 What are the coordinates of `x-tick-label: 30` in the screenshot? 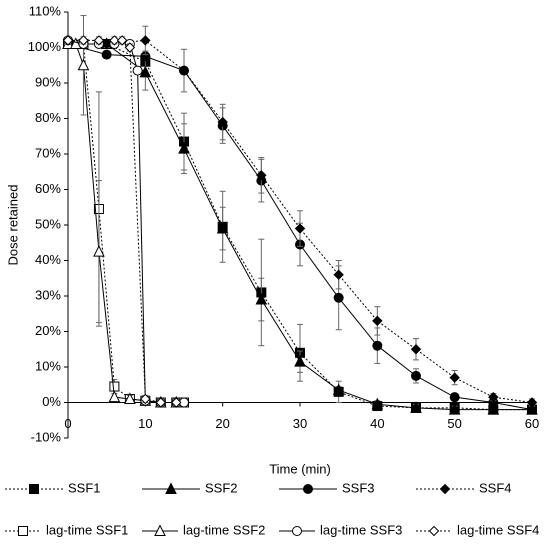 It's located at (300, 423).